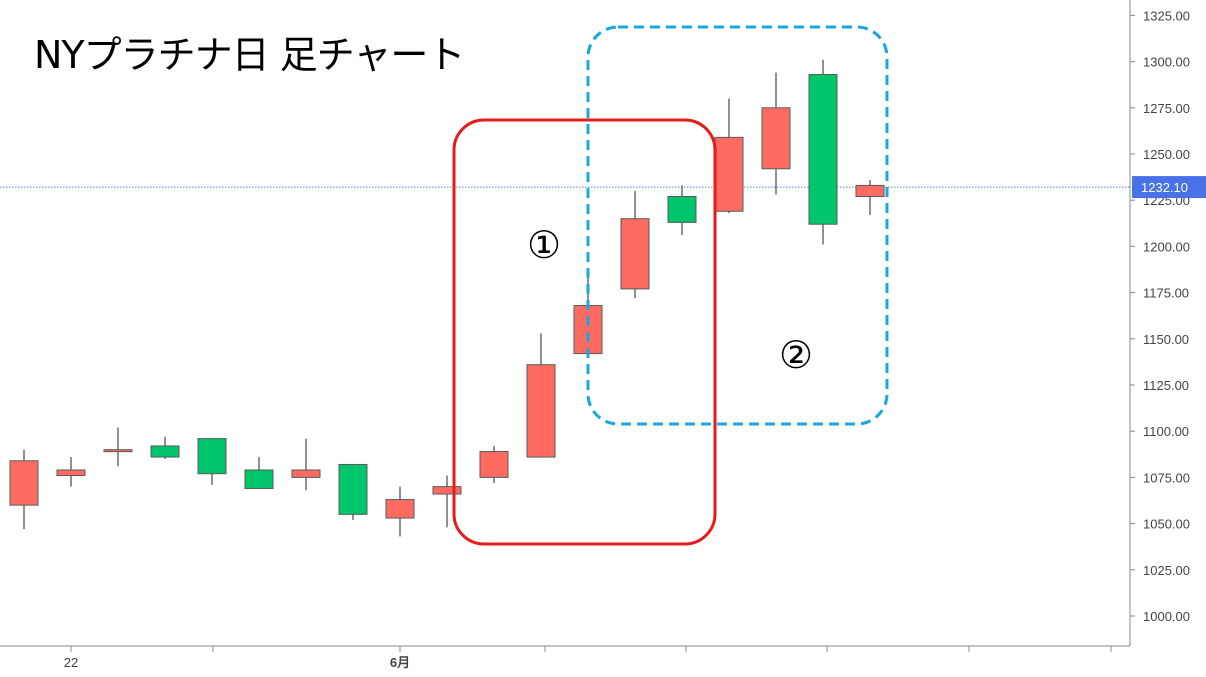 The image size is (1206, 677). What do you see at coordinates (1166, 339) in the screenshot?
I see `y-tick-label: 1150.00` at bounding box center [1166, 339].